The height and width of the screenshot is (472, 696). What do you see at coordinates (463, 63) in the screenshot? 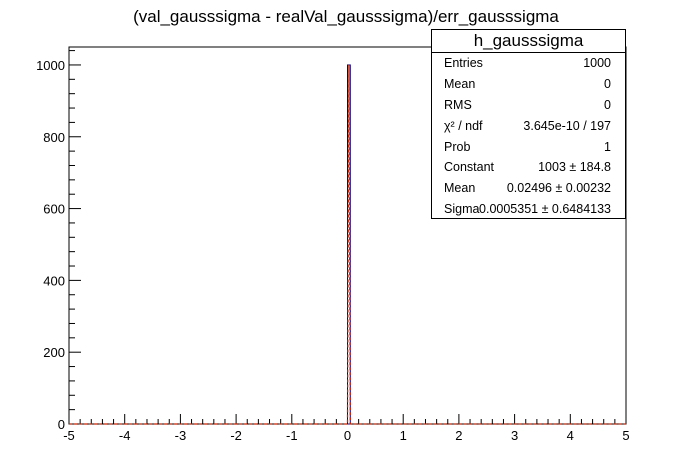
I see `stats-label: Entries` at bounding box center [463, 63].